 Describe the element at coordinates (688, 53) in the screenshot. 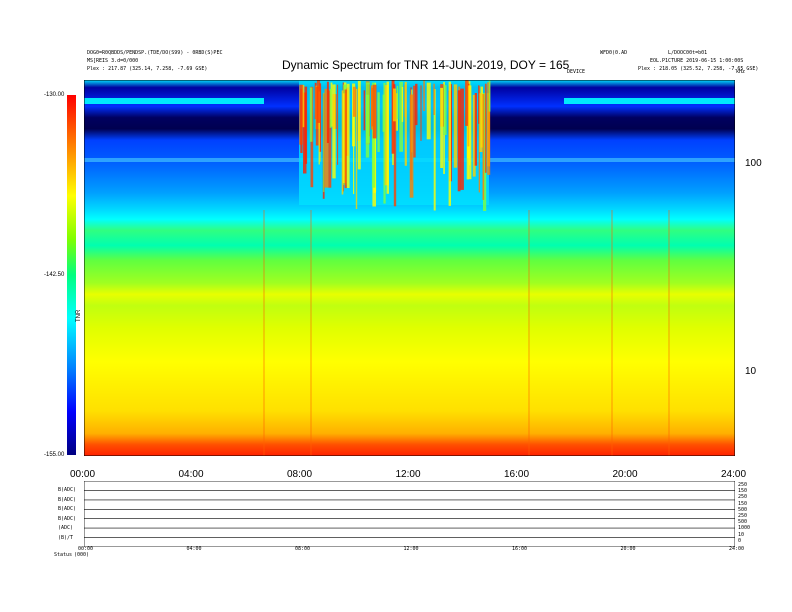

I see `header-right-line1: L/DOOC00t=b01` at that location.